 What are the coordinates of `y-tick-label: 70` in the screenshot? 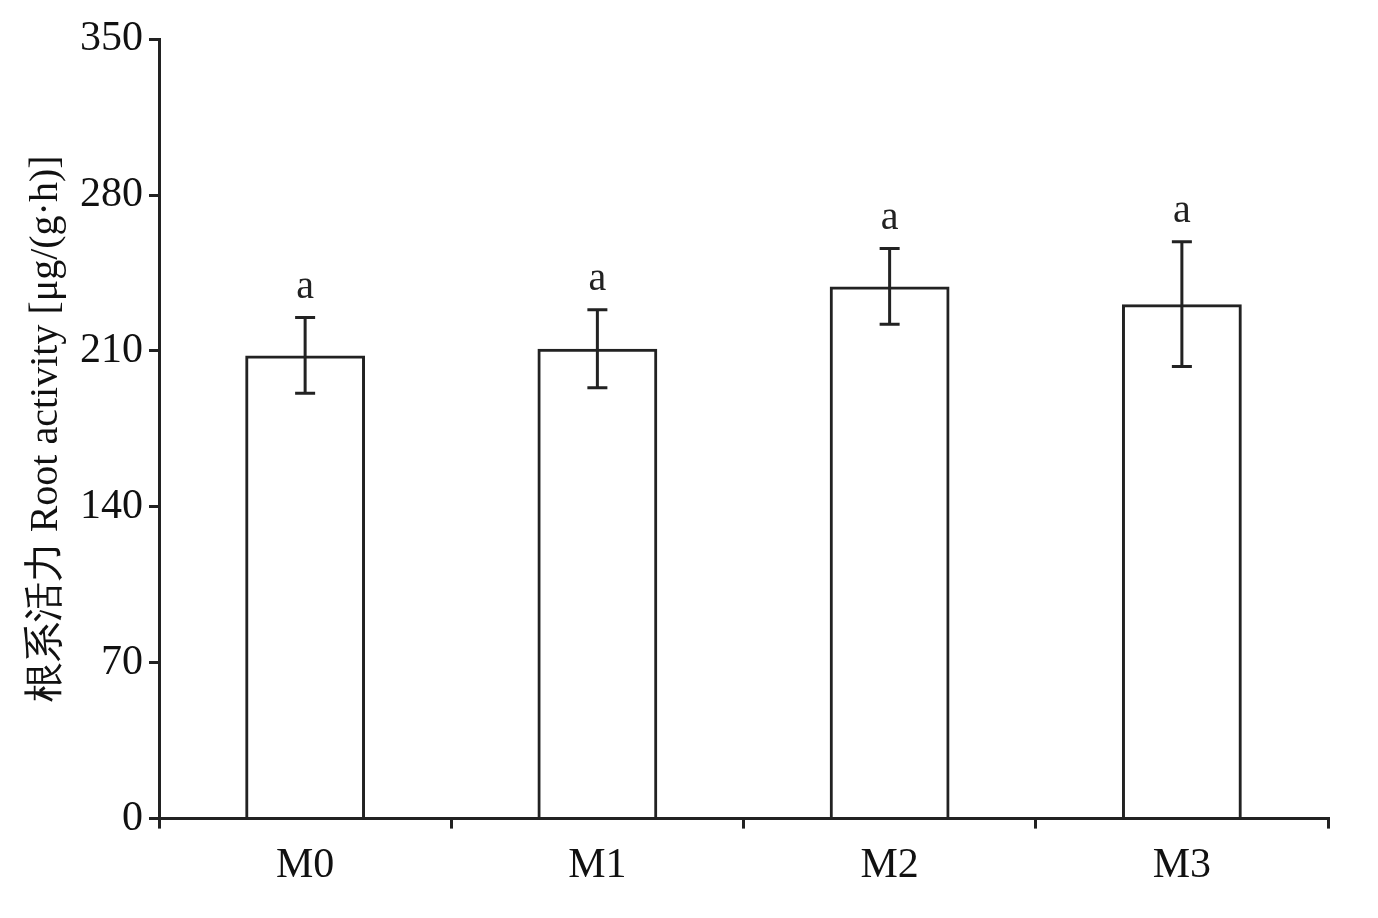 It's located at (122, 659).